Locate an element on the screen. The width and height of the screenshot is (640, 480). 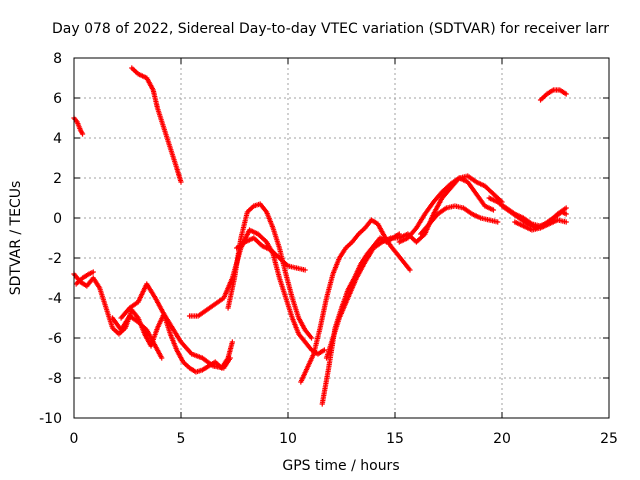
x-tick-label: 5 is located at coordinates (181, 439).